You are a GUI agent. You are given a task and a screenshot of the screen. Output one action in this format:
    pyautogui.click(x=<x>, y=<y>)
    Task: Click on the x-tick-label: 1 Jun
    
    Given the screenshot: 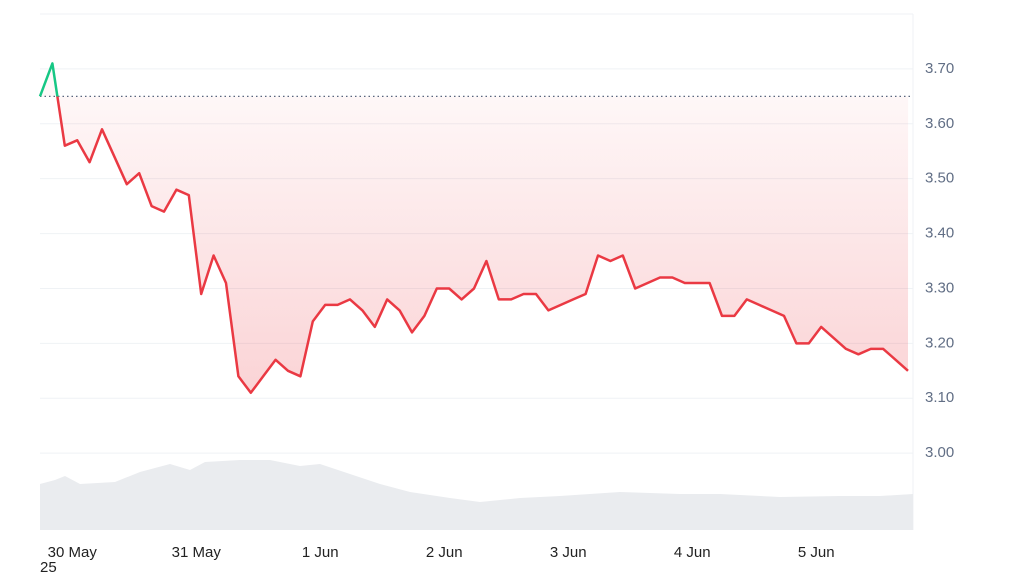 What is the action you would take?
    pyautogui.click(x=320, y=552)
    